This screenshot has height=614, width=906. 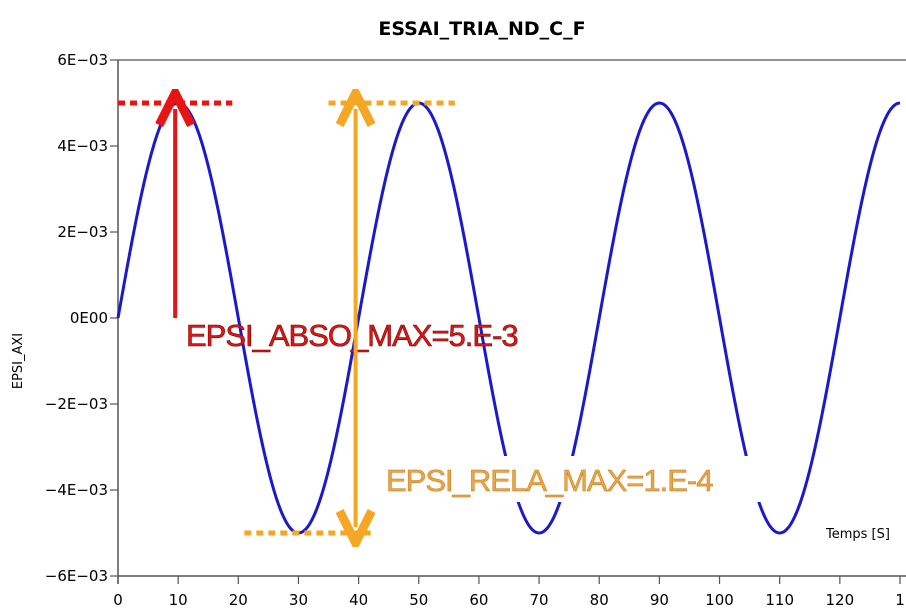 What do you see at coordinates (539, 600) in the screenshot?
I see `x-tick-label: 70` at bounding box center [539, 600].